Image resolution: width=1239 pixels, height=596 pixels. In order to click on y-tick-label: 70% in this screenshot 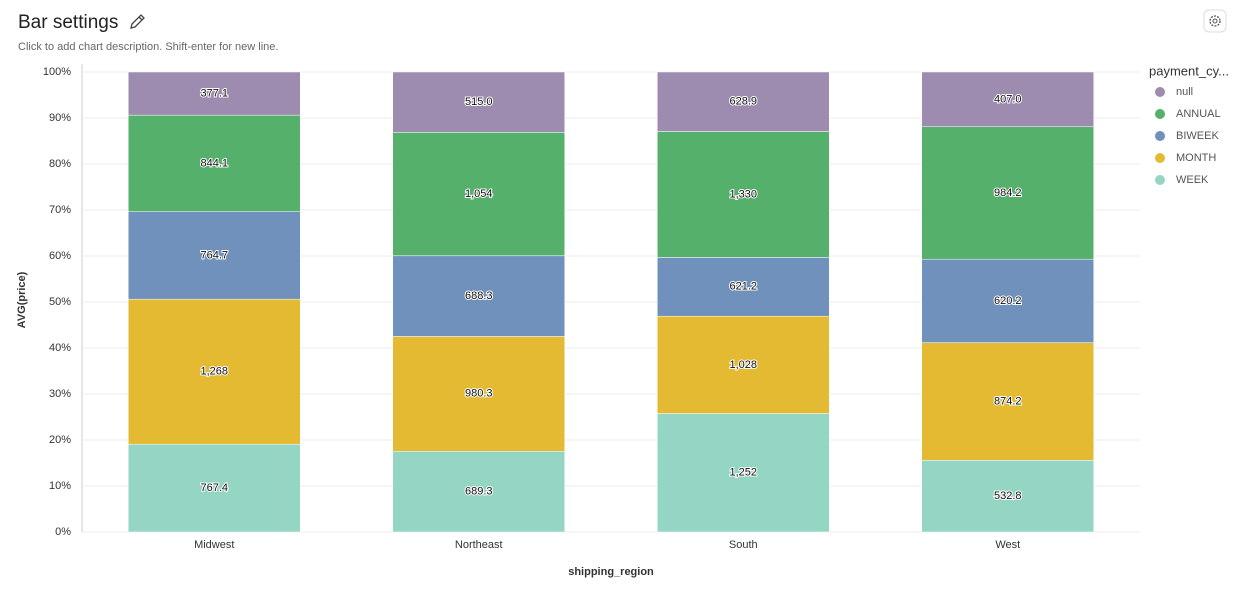, I will do `click(60, 210)`.